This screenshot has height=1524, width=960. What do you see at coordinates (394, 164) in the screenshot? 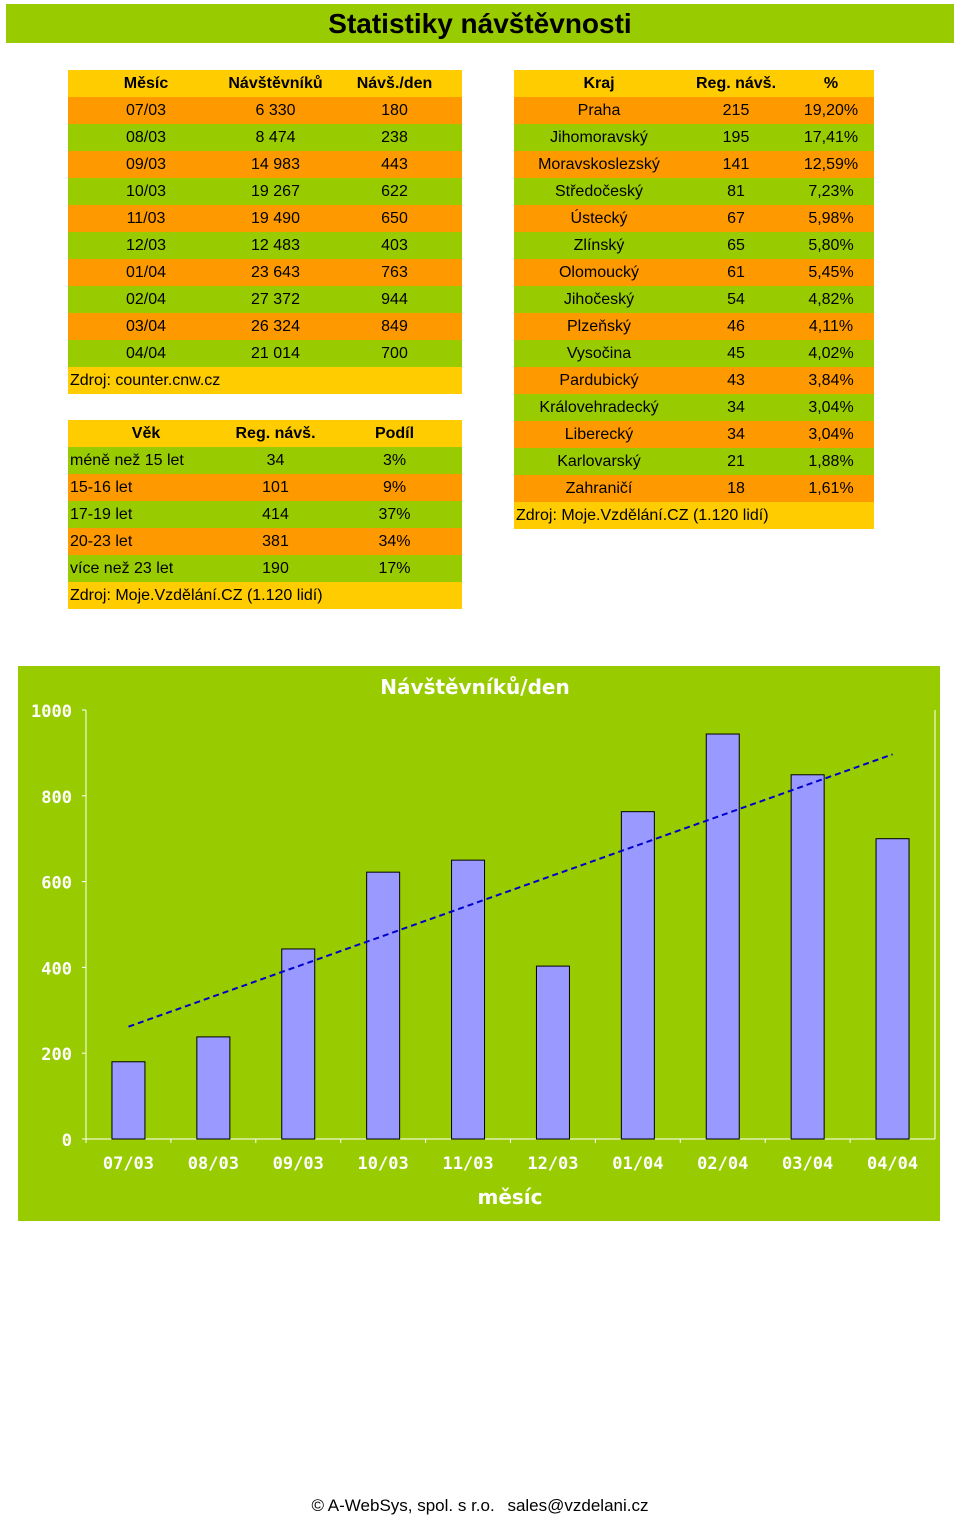
I see `table-cell: 443` at bounding box center [394, 164].